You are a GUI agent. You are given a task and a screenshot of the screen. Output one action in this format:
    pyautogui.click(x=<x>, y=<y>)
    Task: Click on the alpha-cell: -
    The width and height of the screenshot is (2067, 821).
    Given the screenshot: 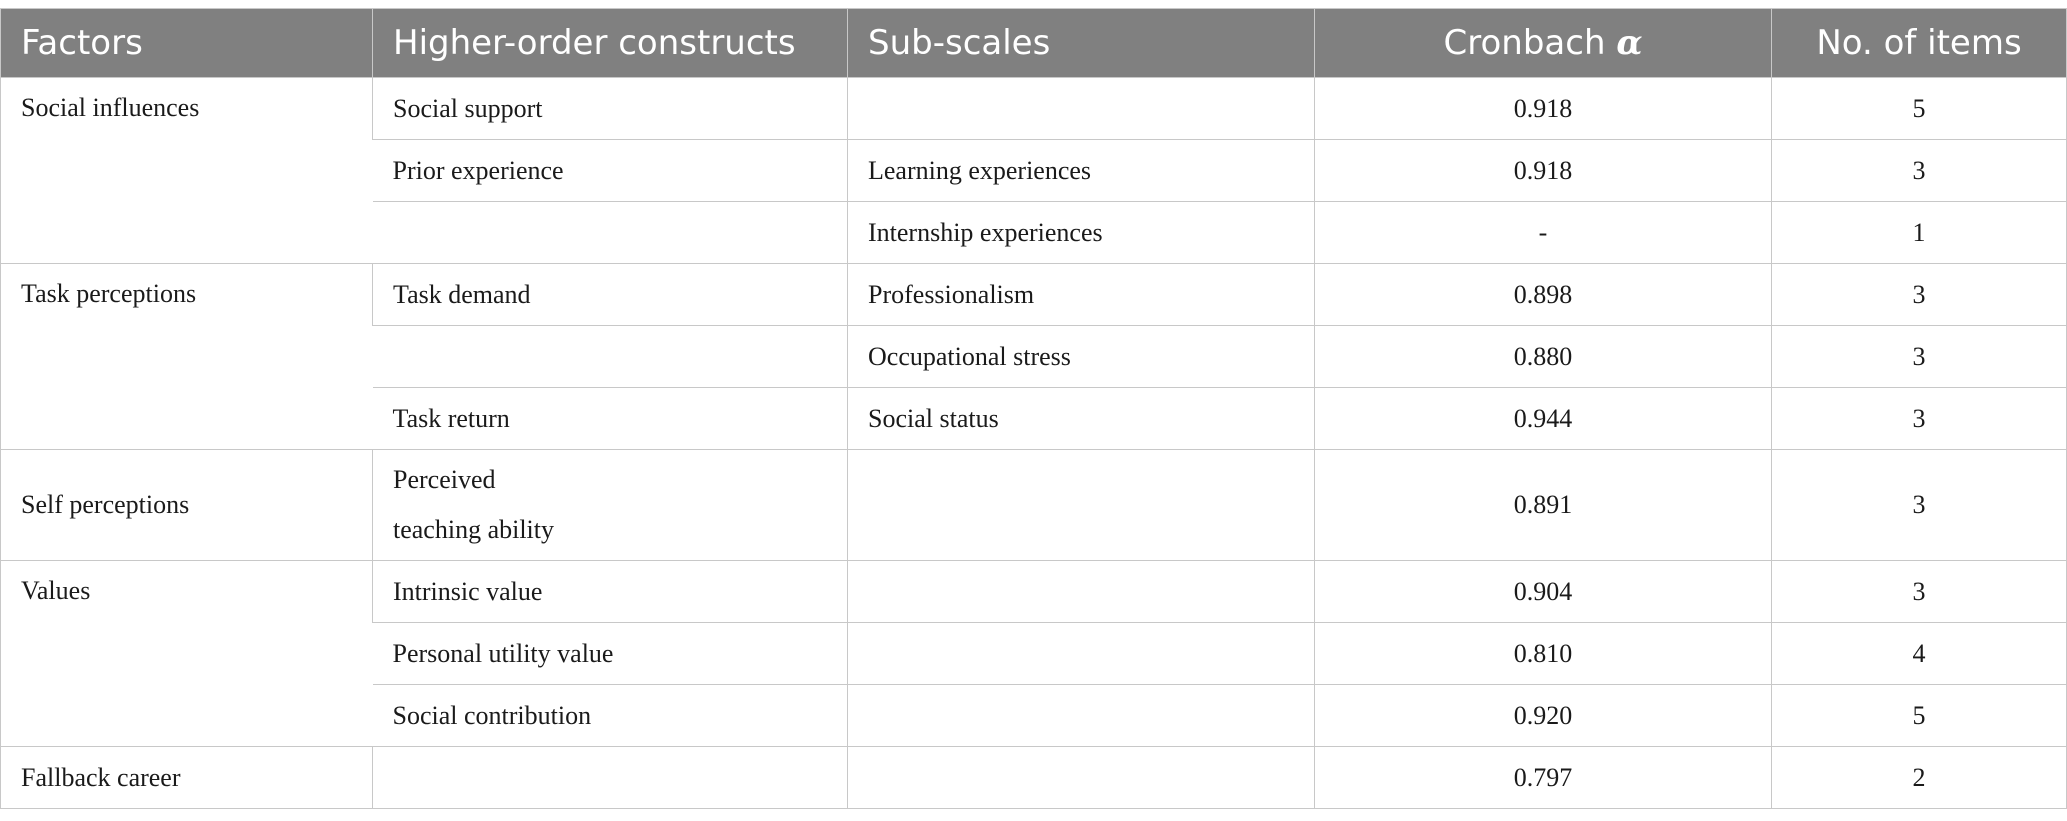 What is the action you would take?
    pyautogui.click(x=1543, y=232)
    